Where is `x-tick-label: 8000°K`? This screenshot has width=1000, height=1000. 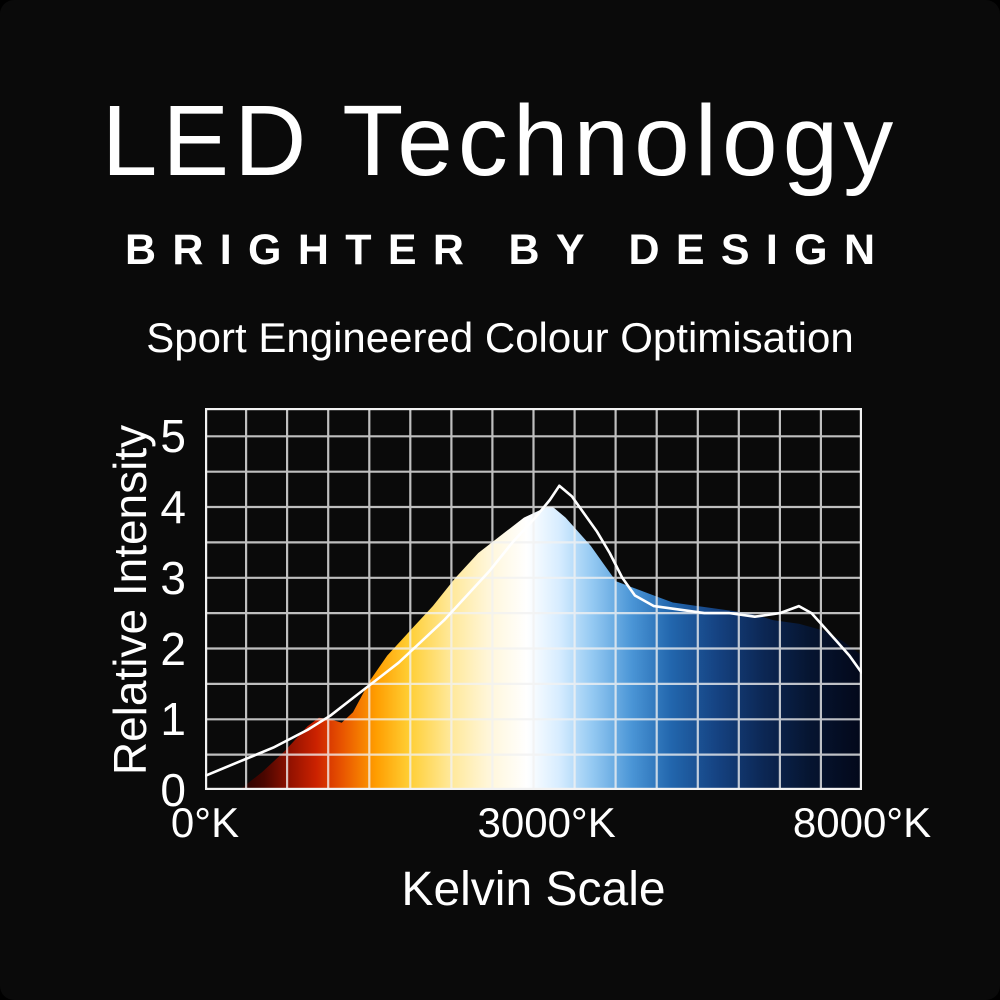 x-tick-label: 8000°K is located at coordinates (862, 822).